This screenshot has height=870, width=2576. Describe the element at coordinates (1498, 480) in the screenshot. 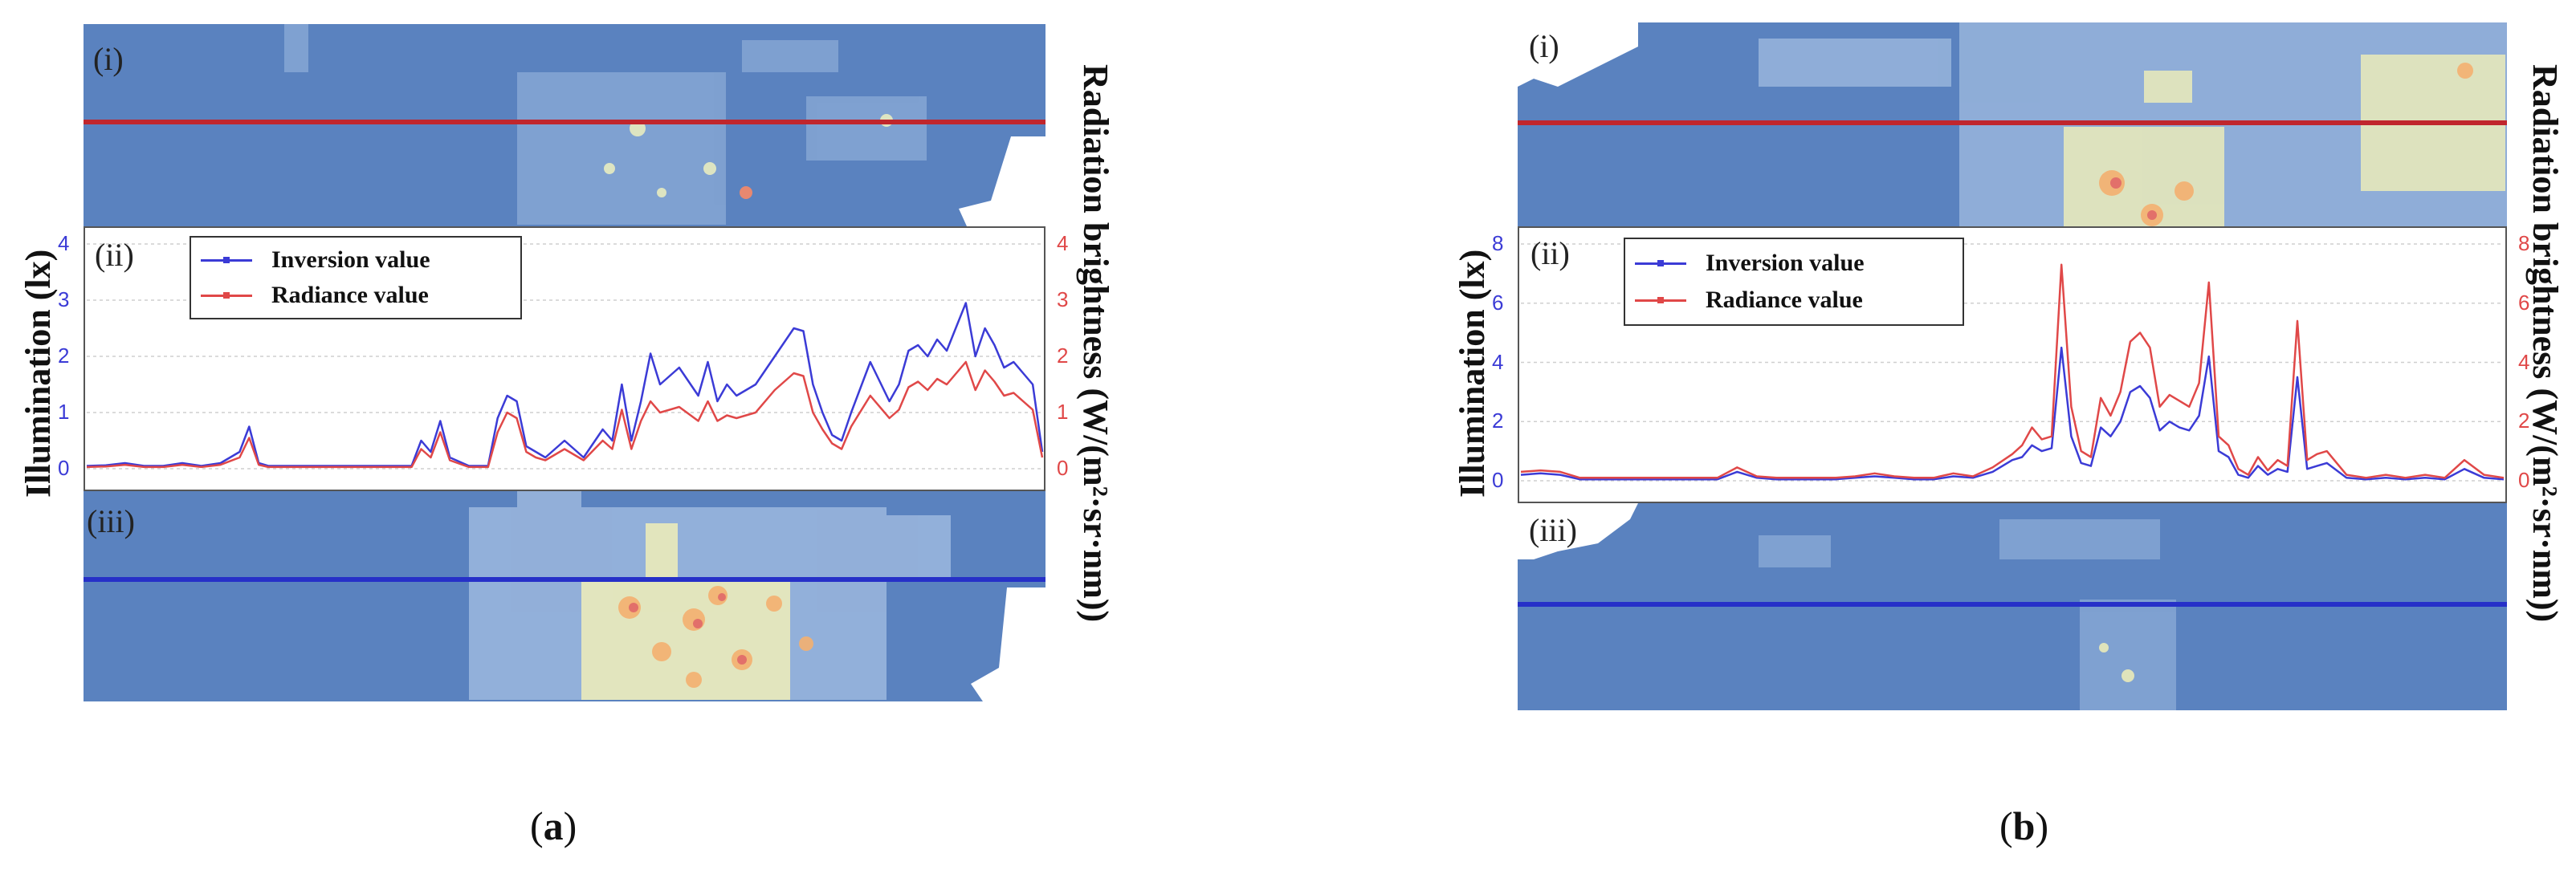

I see `ytick-left-b-0: 0` at that location.